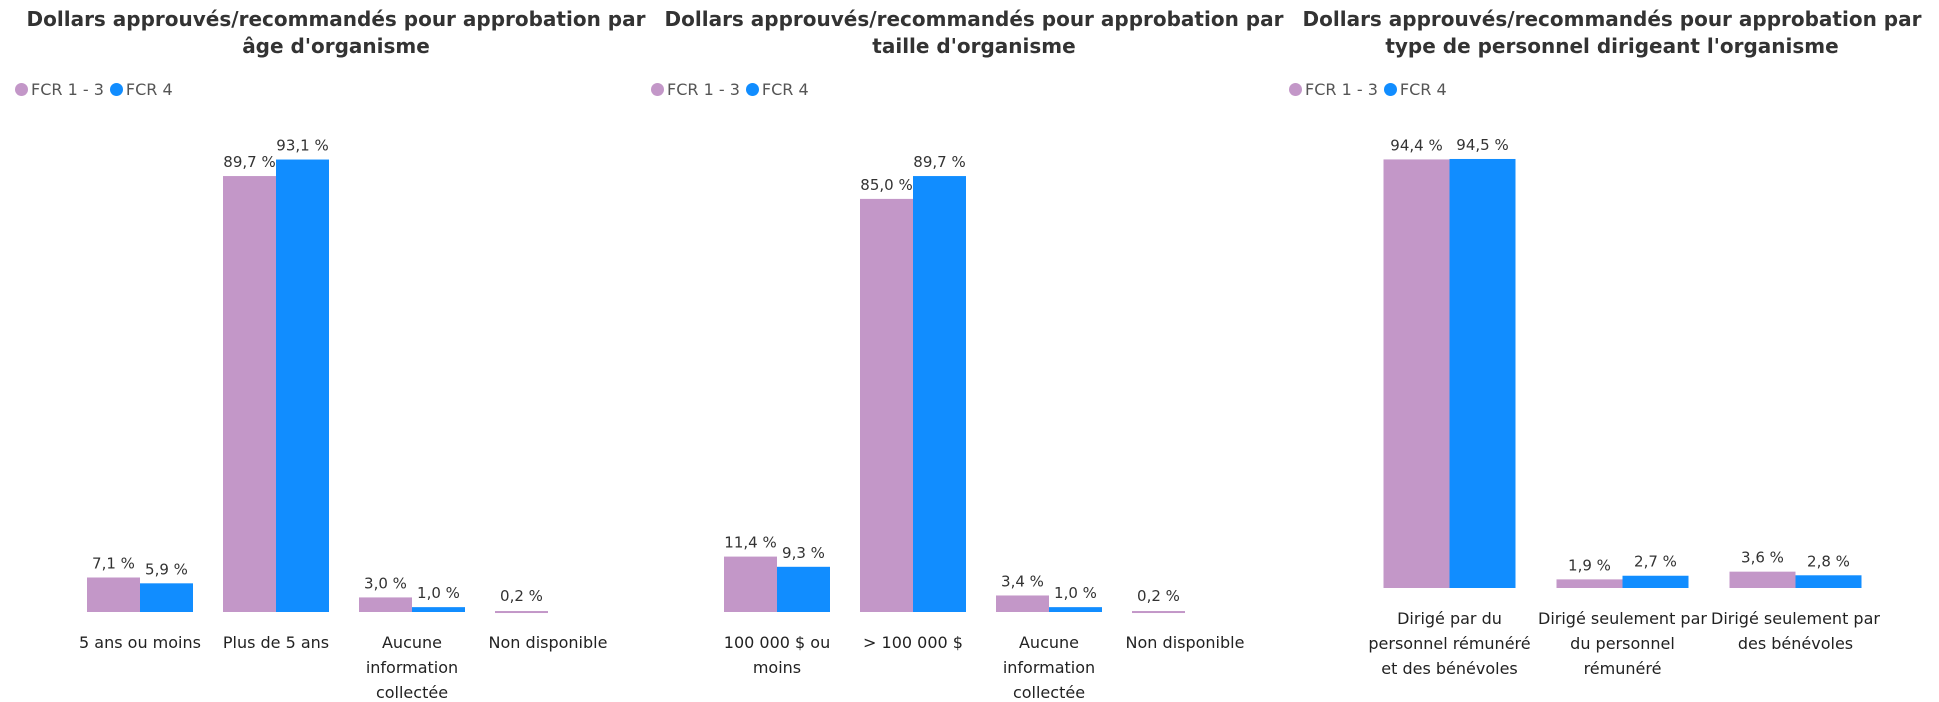 This screenshot has width=1939, height=702. Describe the element at coordinates (777, 655) in the screenshot. I see `category-label: 100 000 $ ou moins` at that location.